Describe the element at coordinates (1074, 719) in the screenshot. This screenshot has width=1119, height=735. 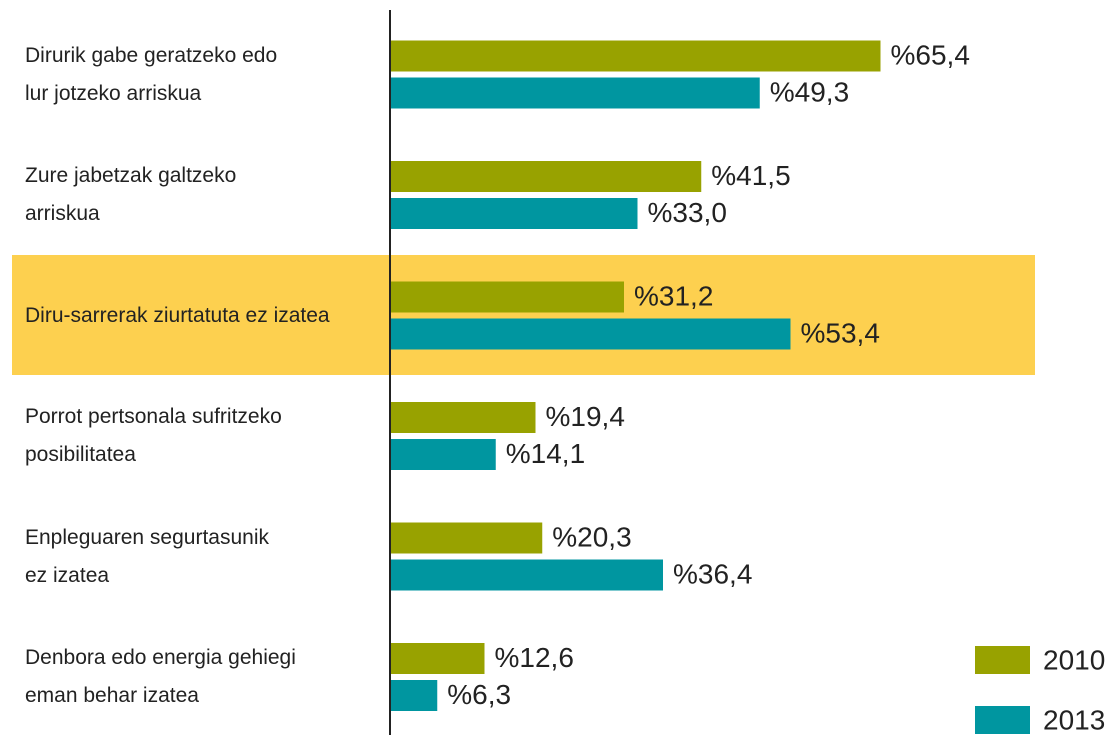
I see `legend-label: 2013` at that location.